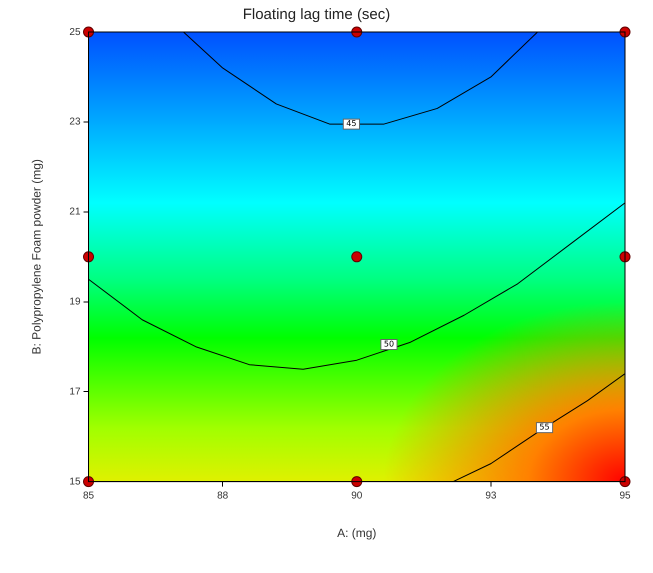 This screenshot has height=573, width=653. What do you see at coordinates (316, 15) in the screenshot?
I see `chart-title: Floating lag time (sec)` at bounding box center [316, 15].